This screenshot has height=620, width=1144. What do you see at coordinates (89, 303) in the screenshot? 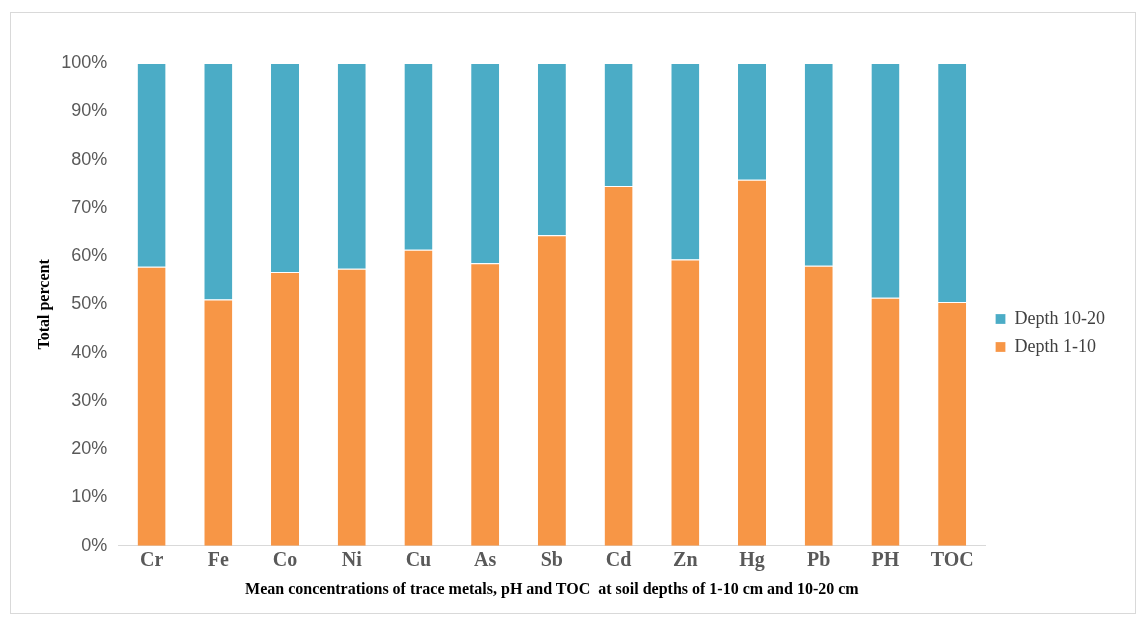
I see `y-tick-label: 50%` at bounding box center [89, 303].